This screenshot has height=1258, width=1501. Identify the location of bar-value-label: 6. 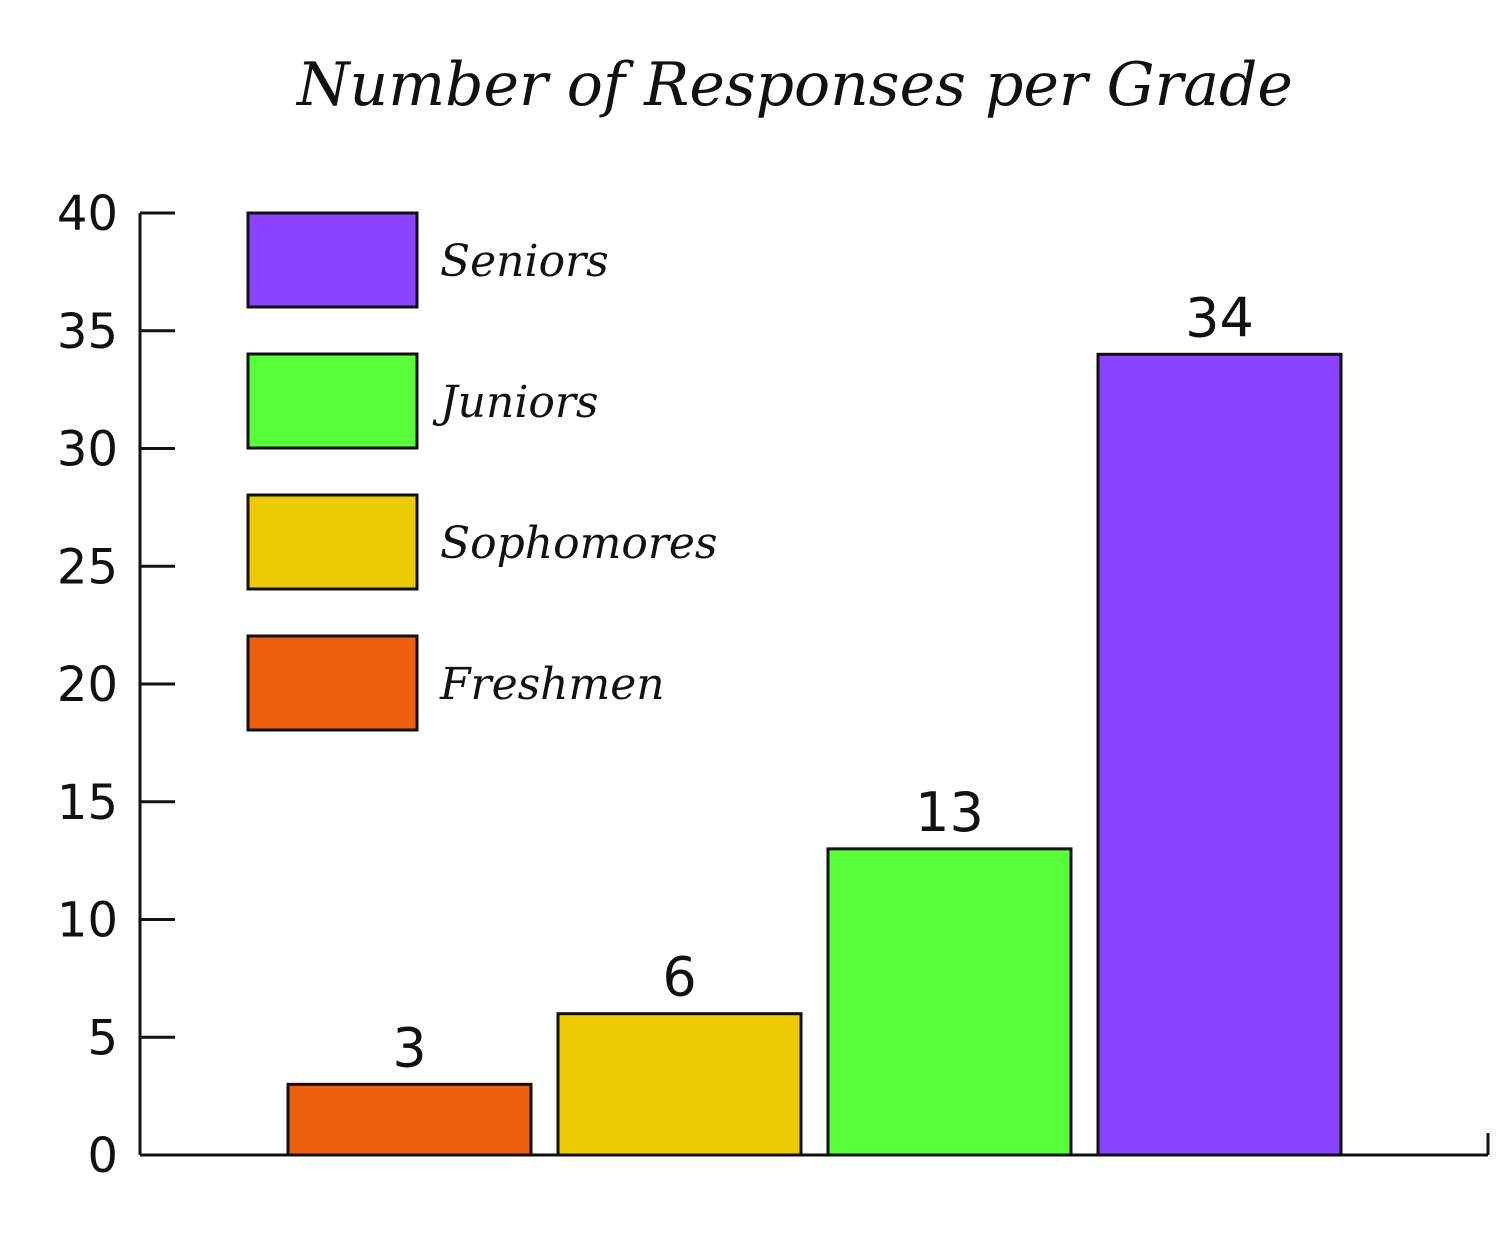
(679, 977).